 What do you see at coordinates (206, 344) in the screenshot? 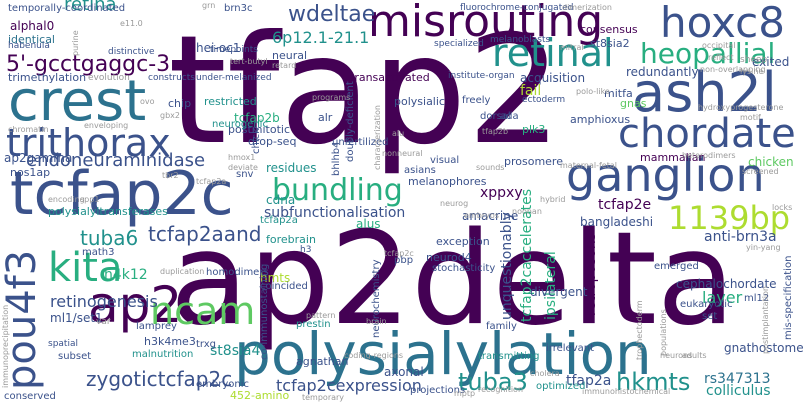
I see `word-trxg: trxg` at bounding box center [206, 344].